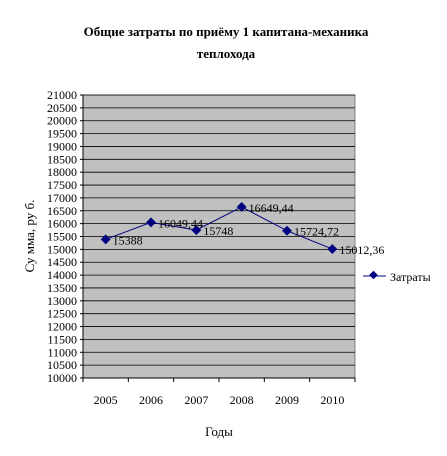 The height and width of the screenshot is (456, 447). I want to click on y-tick-label: 12000, so click(62, 327).